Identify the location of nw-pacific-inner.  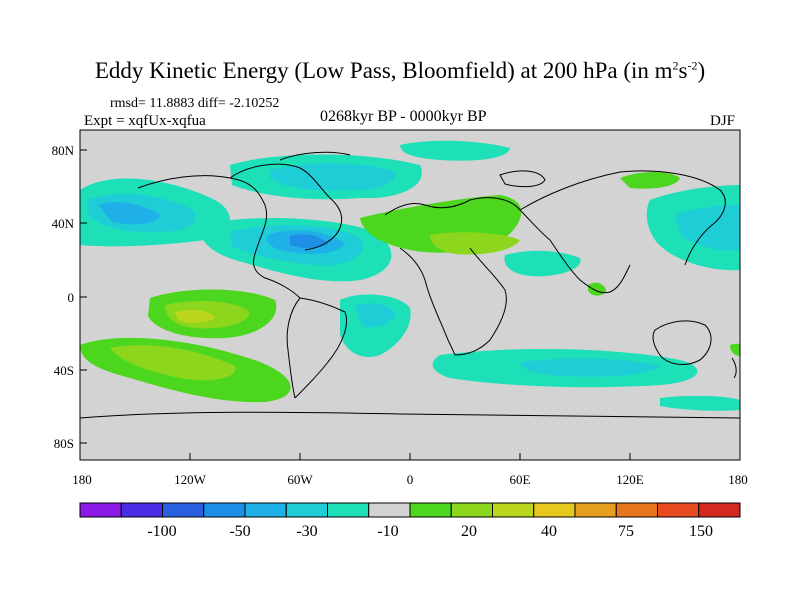
(129, 213).